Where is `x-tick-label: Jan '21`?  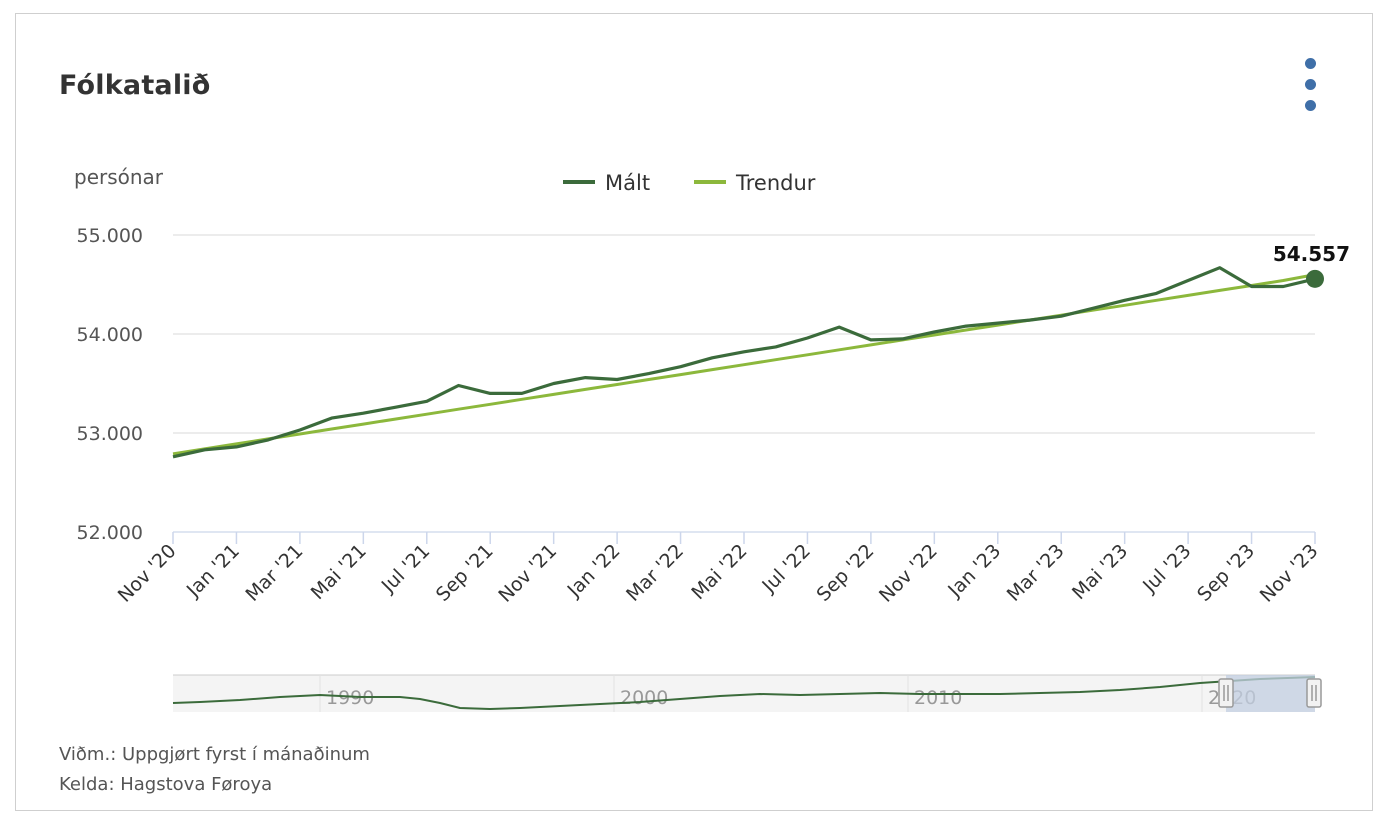
x-tick-label: Jan '21 is located at coordinates (213, 571).